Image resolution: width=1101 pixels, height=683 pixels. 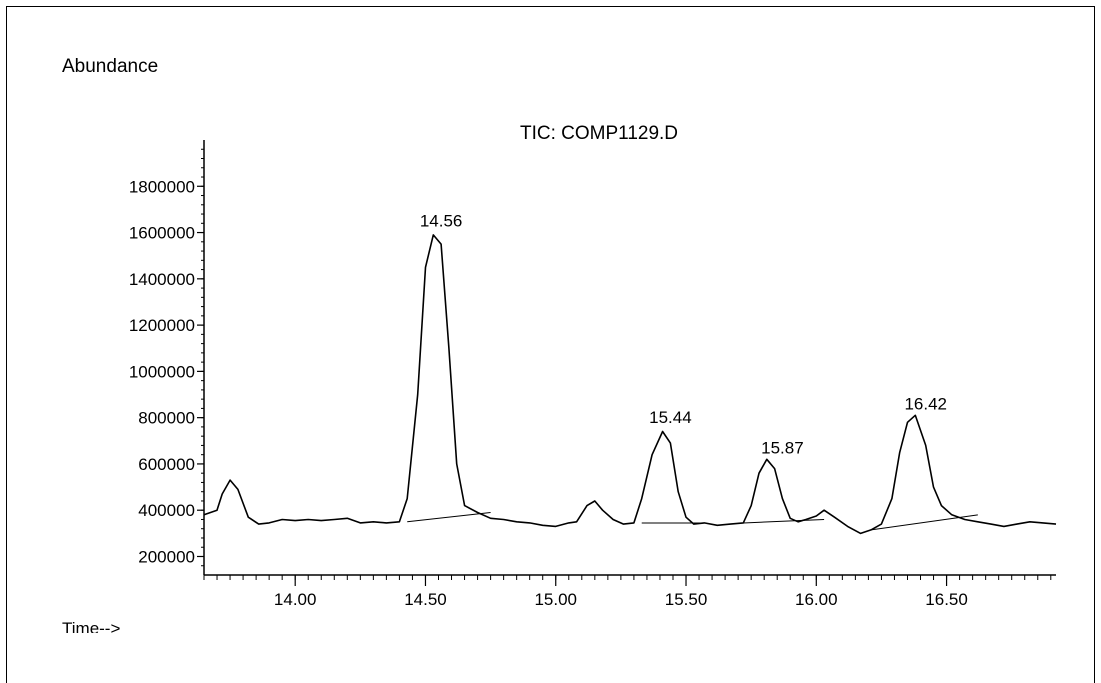 I want to click on x-tick-label: 15.50, so click(x=686, y=599).